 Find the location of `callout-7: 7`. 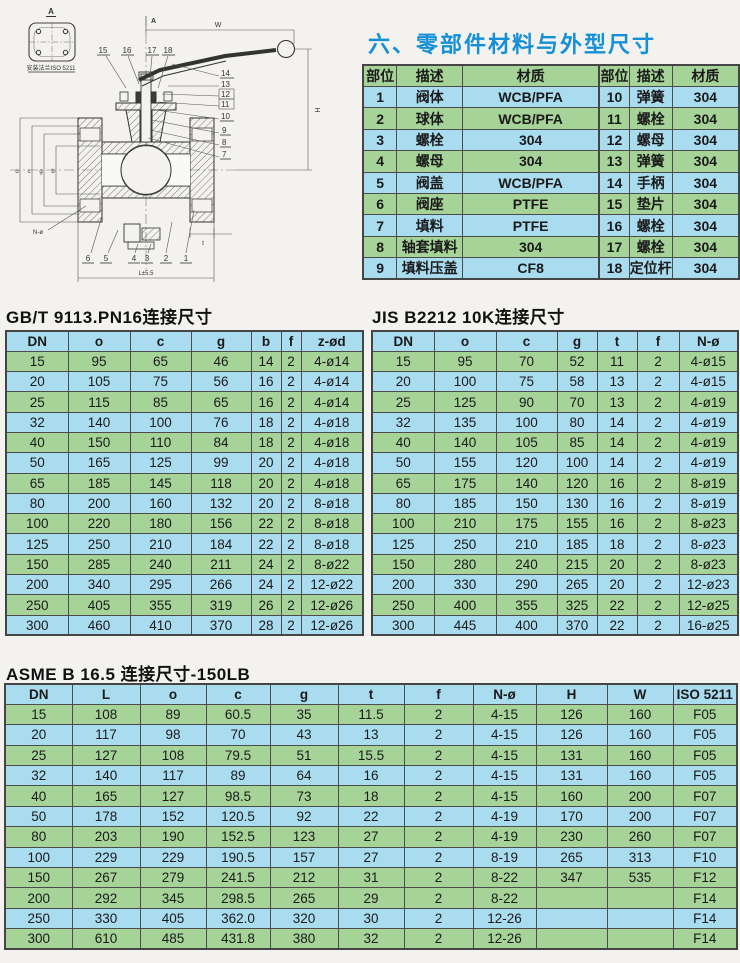

callout-7: 7 is located at coordinates (224, 154).